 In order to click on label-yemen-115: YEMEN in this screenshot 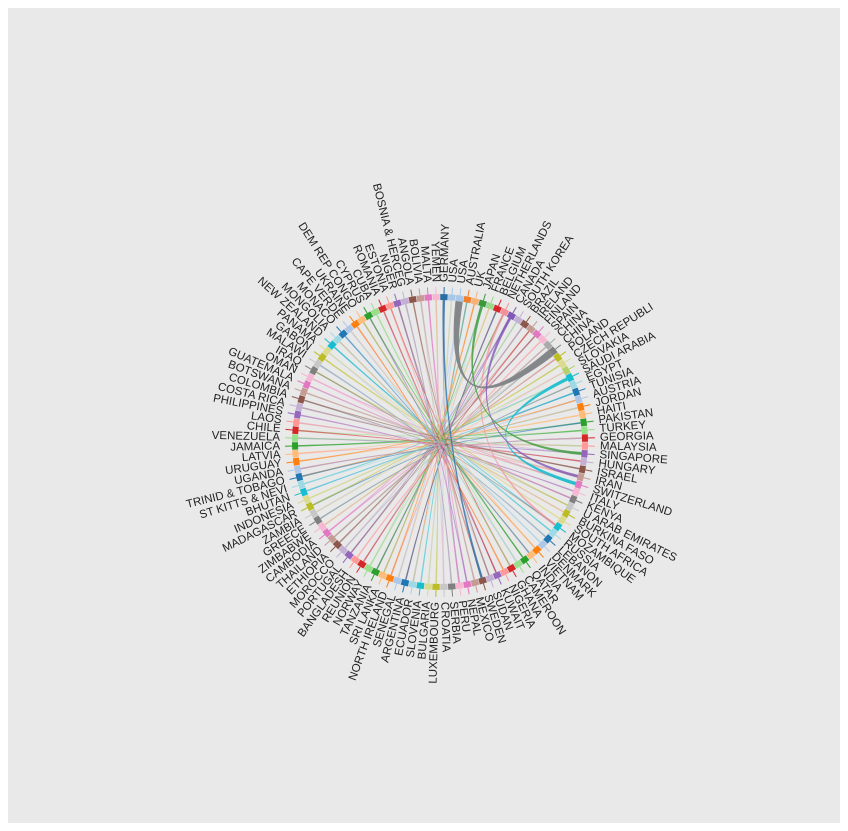, I will do `click(435, 261)`.